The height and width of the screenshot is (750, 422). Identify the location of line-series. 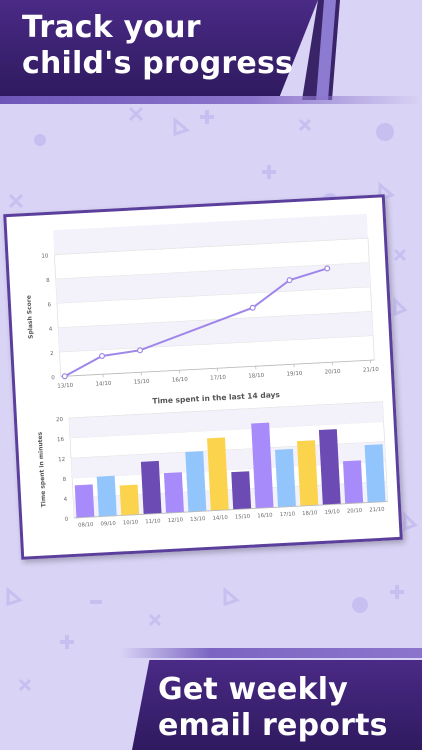
(196, 322).